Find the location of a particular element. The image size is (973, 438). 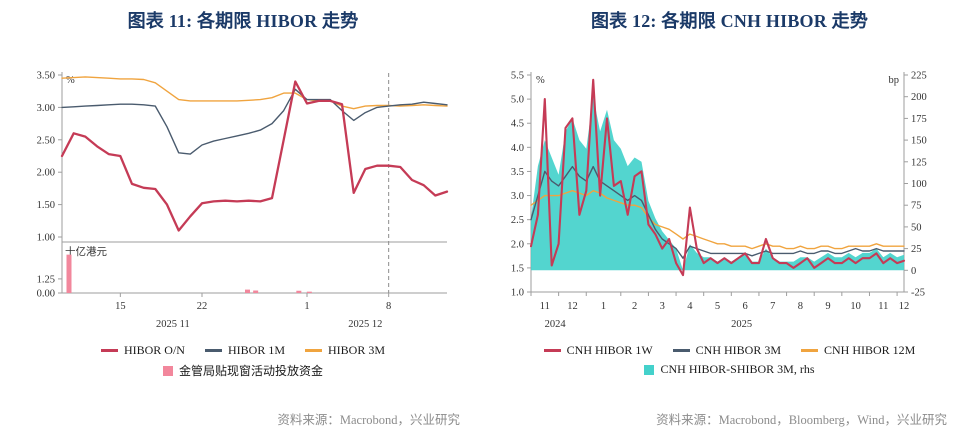

svg-text: 22 is located at coordinates (202, 306).